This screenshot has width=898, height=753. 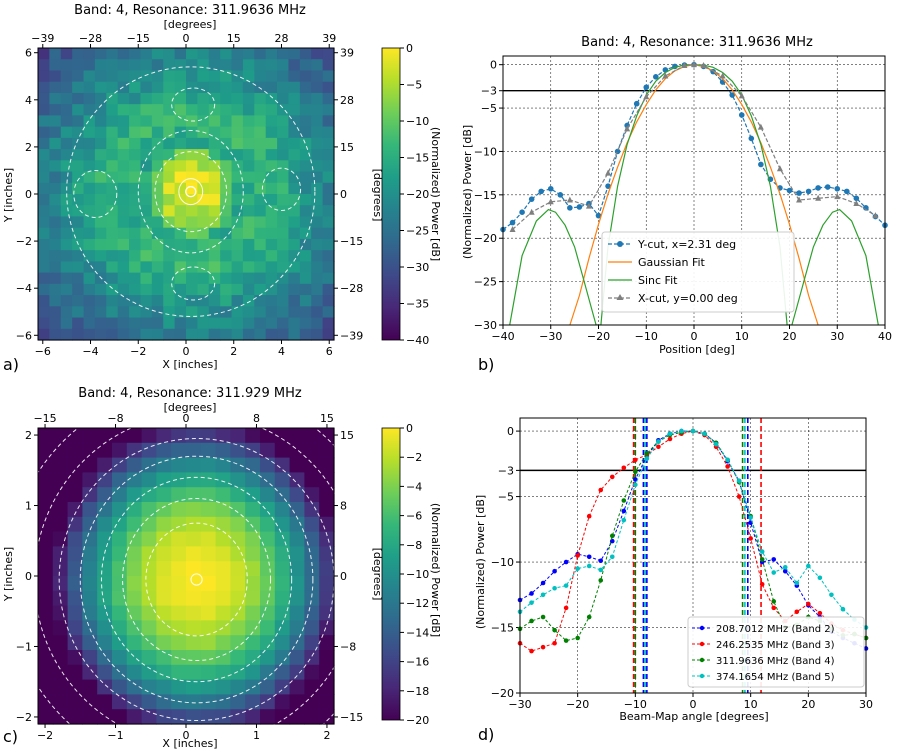 What do you see at coordinates (28, 194) in the screenshot?
I see `y-tick-label: 0` at bounding box center [28, 194].